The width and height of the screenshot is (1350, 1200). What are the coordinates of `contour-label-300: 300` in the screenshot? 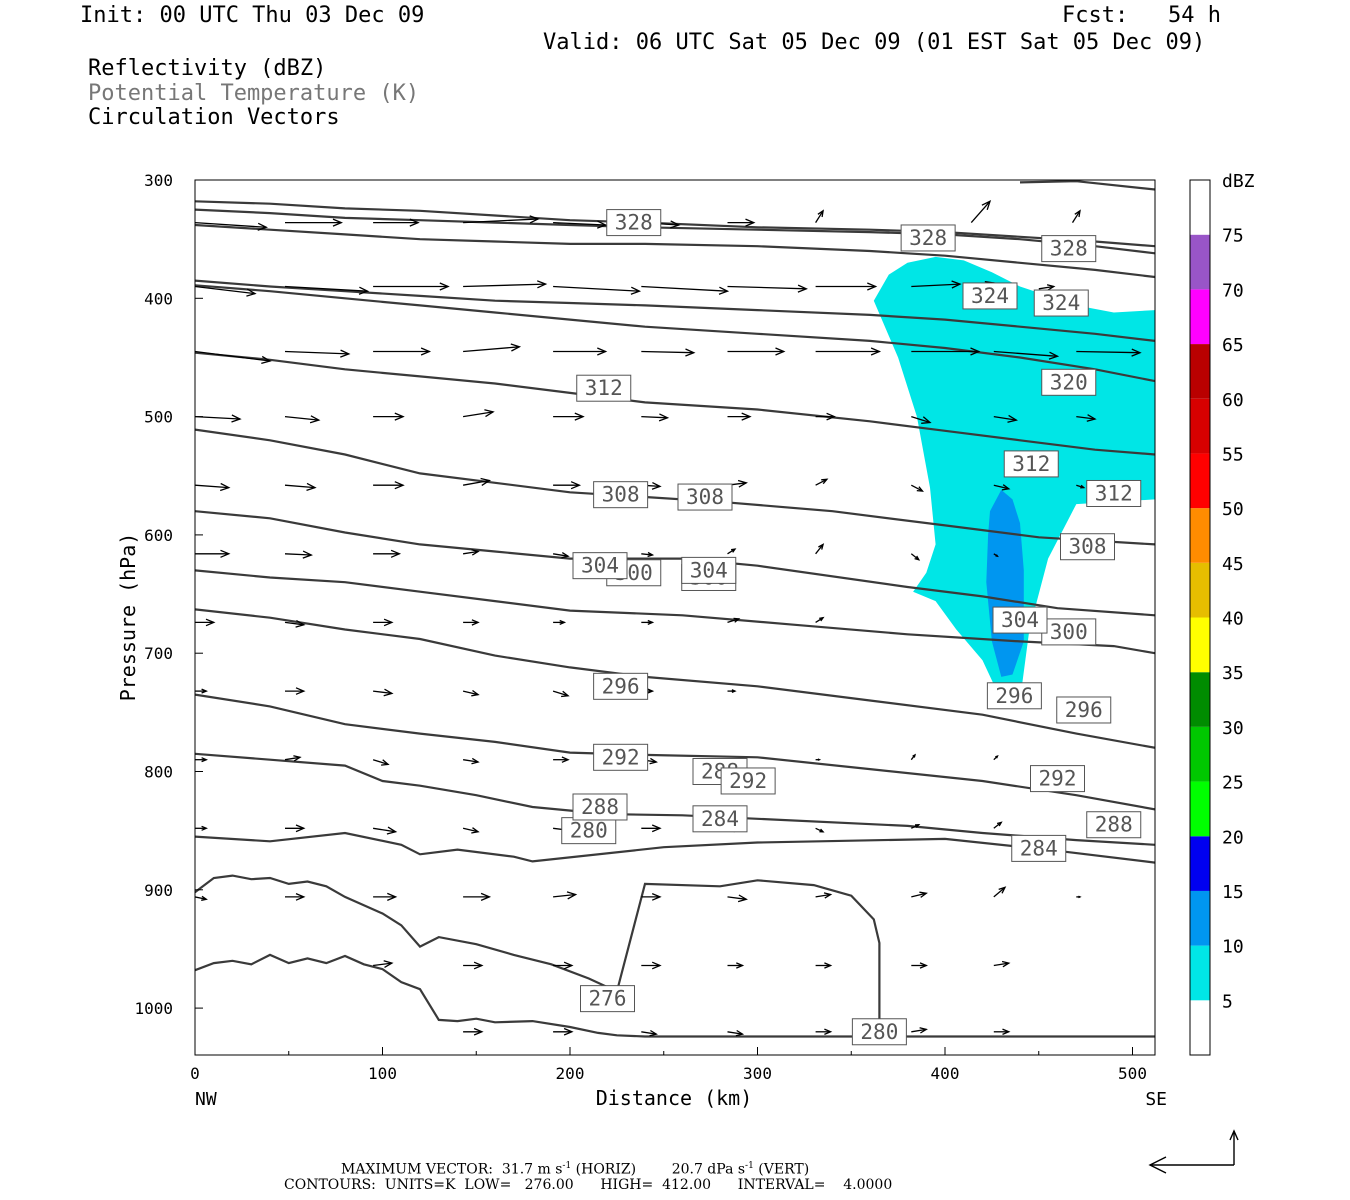 It's located at (1069, 632).